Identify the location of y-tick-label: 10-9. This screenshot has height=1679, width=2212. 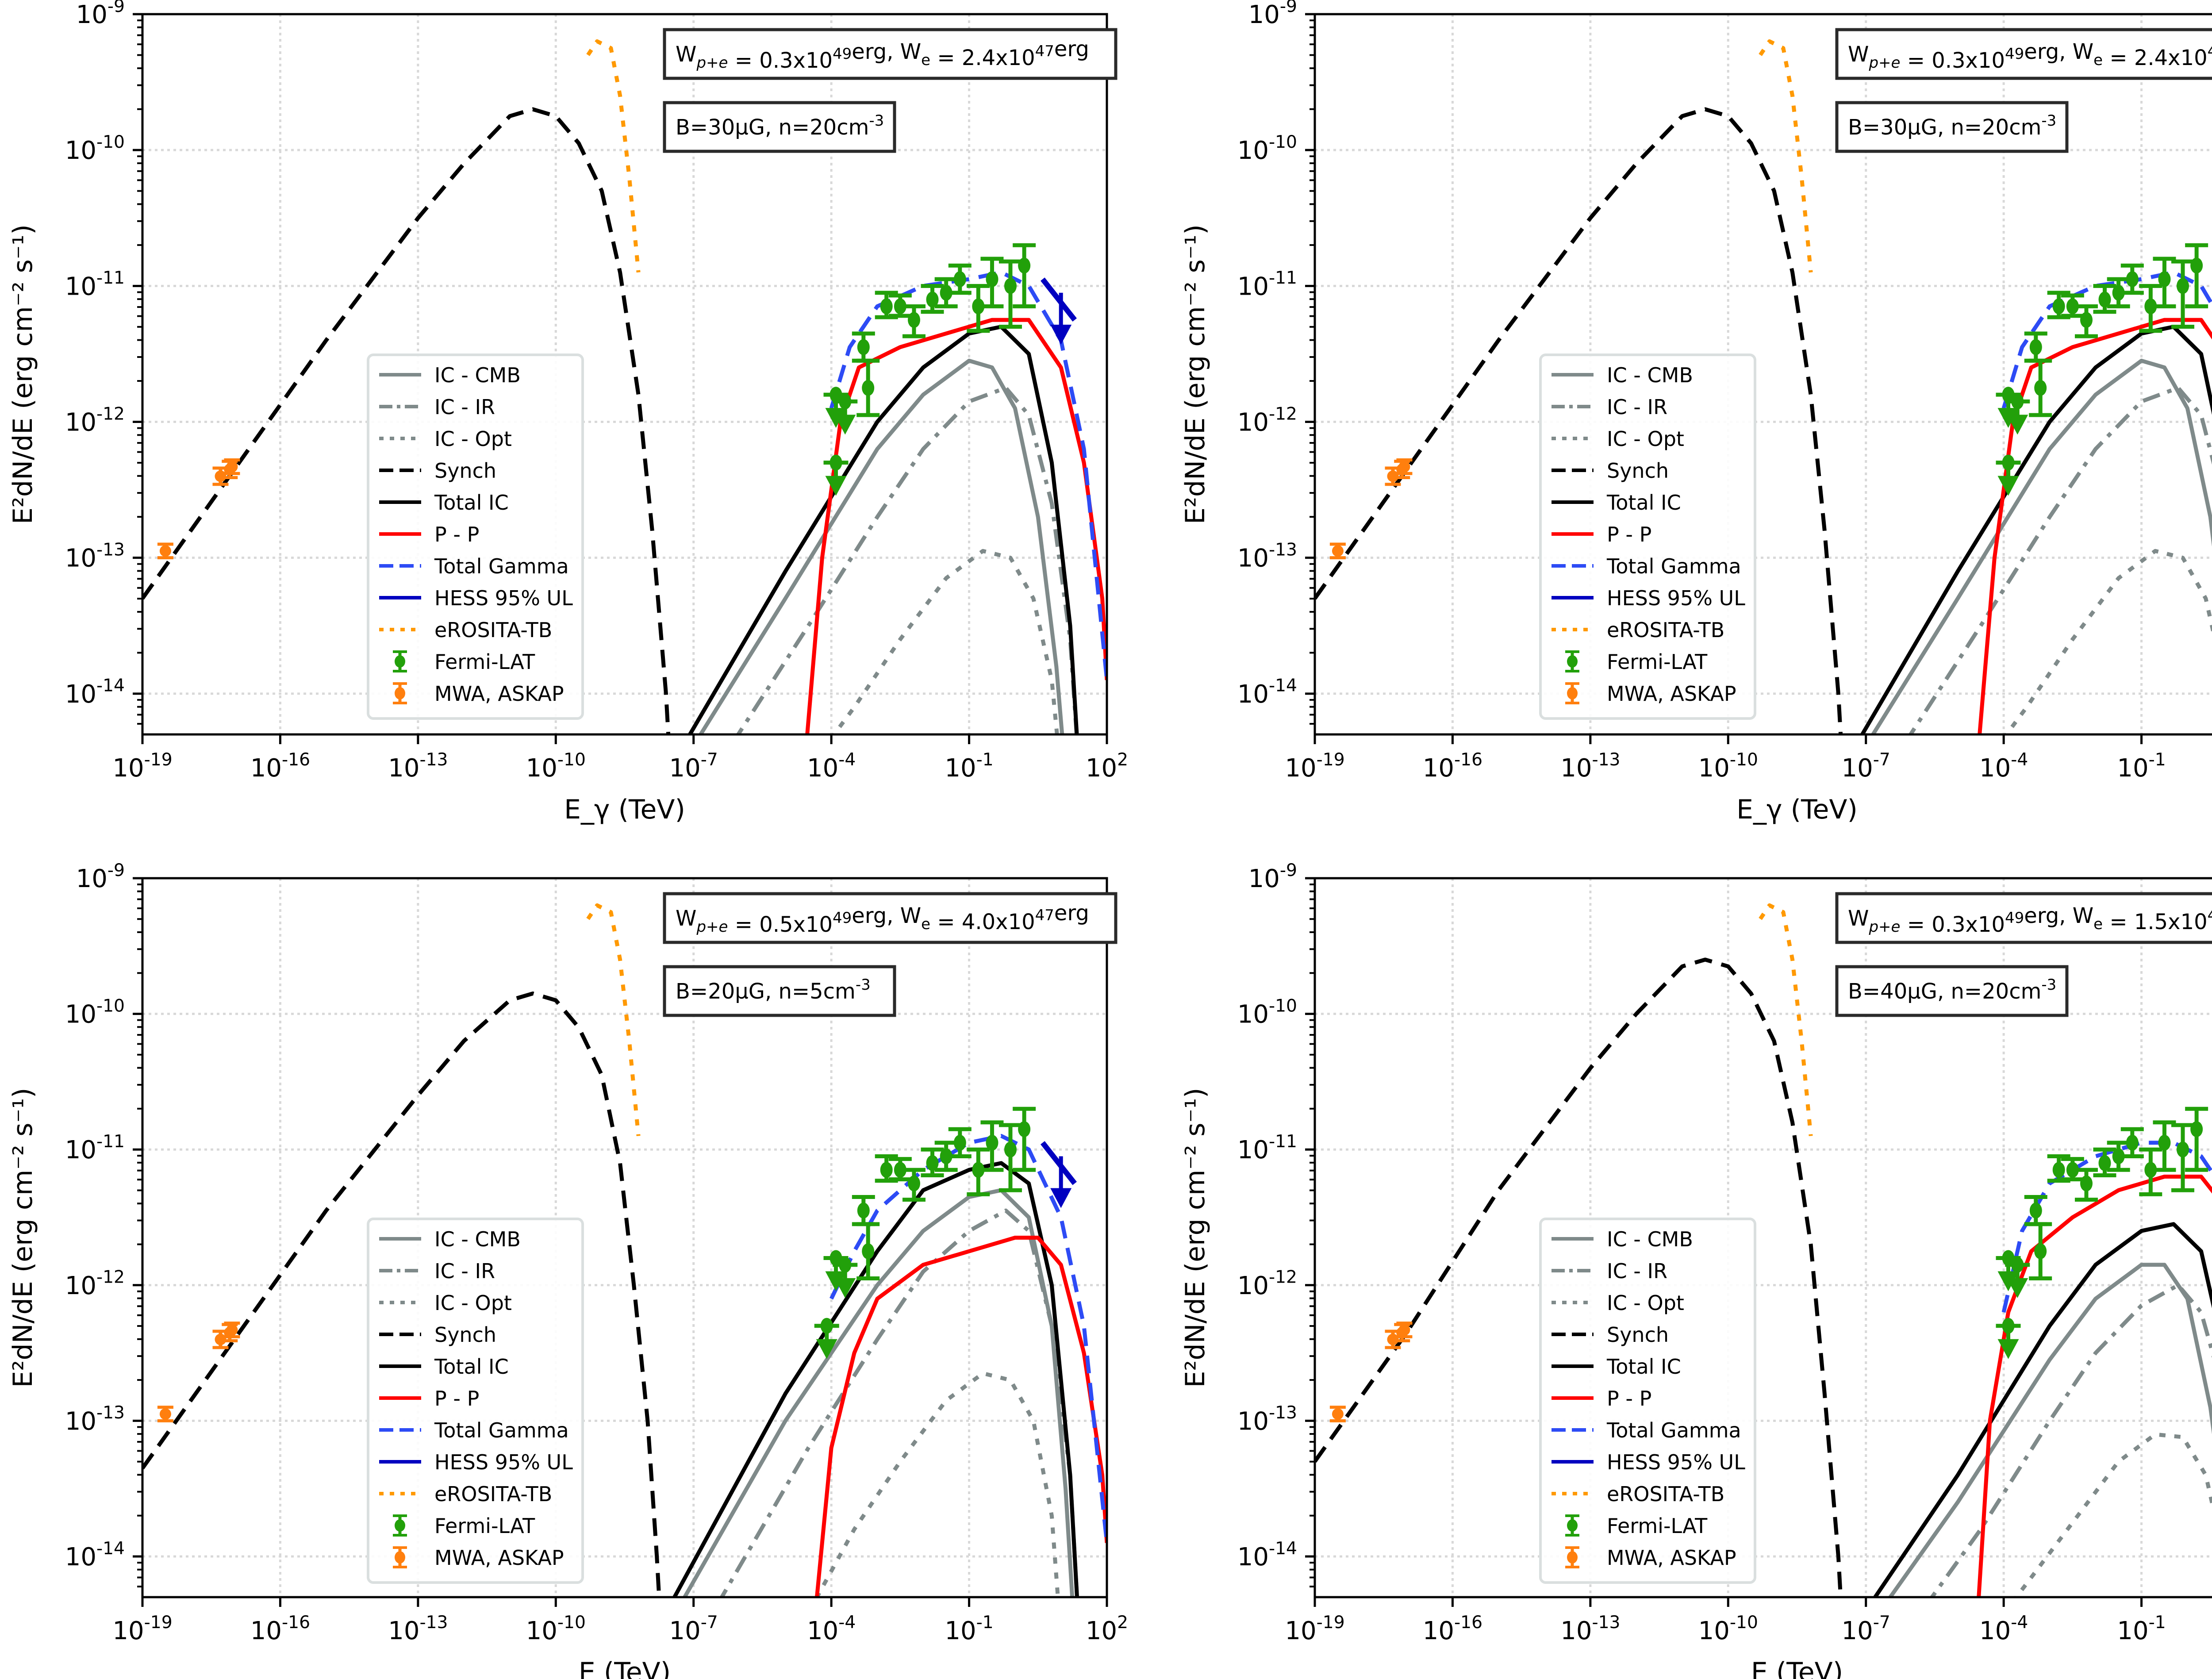
(1273, 877).